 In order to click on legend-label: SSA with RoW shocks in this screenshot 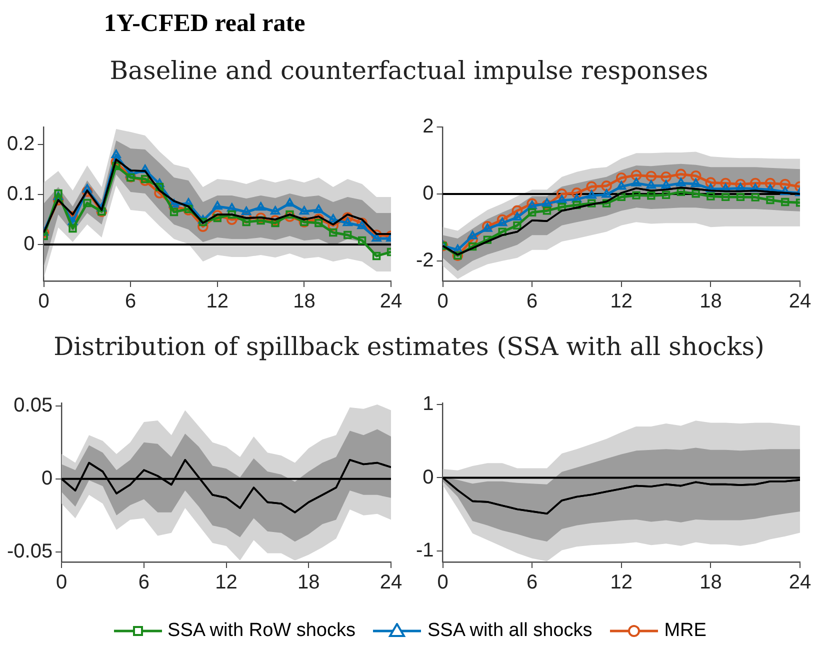, I will do `click(262, 631)`.